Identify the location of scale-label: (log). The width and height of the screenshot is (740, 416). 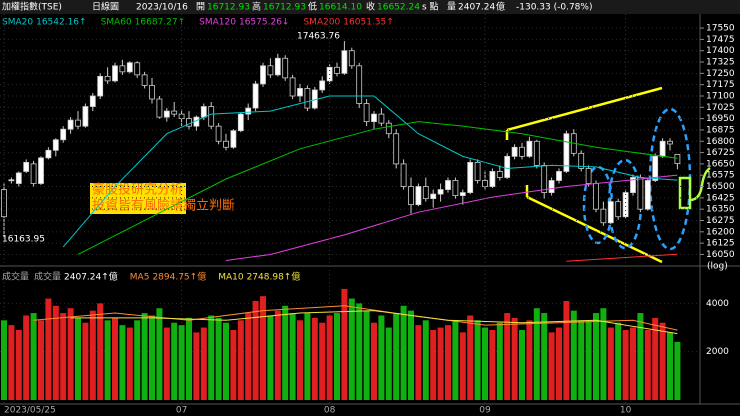
(717, 267).